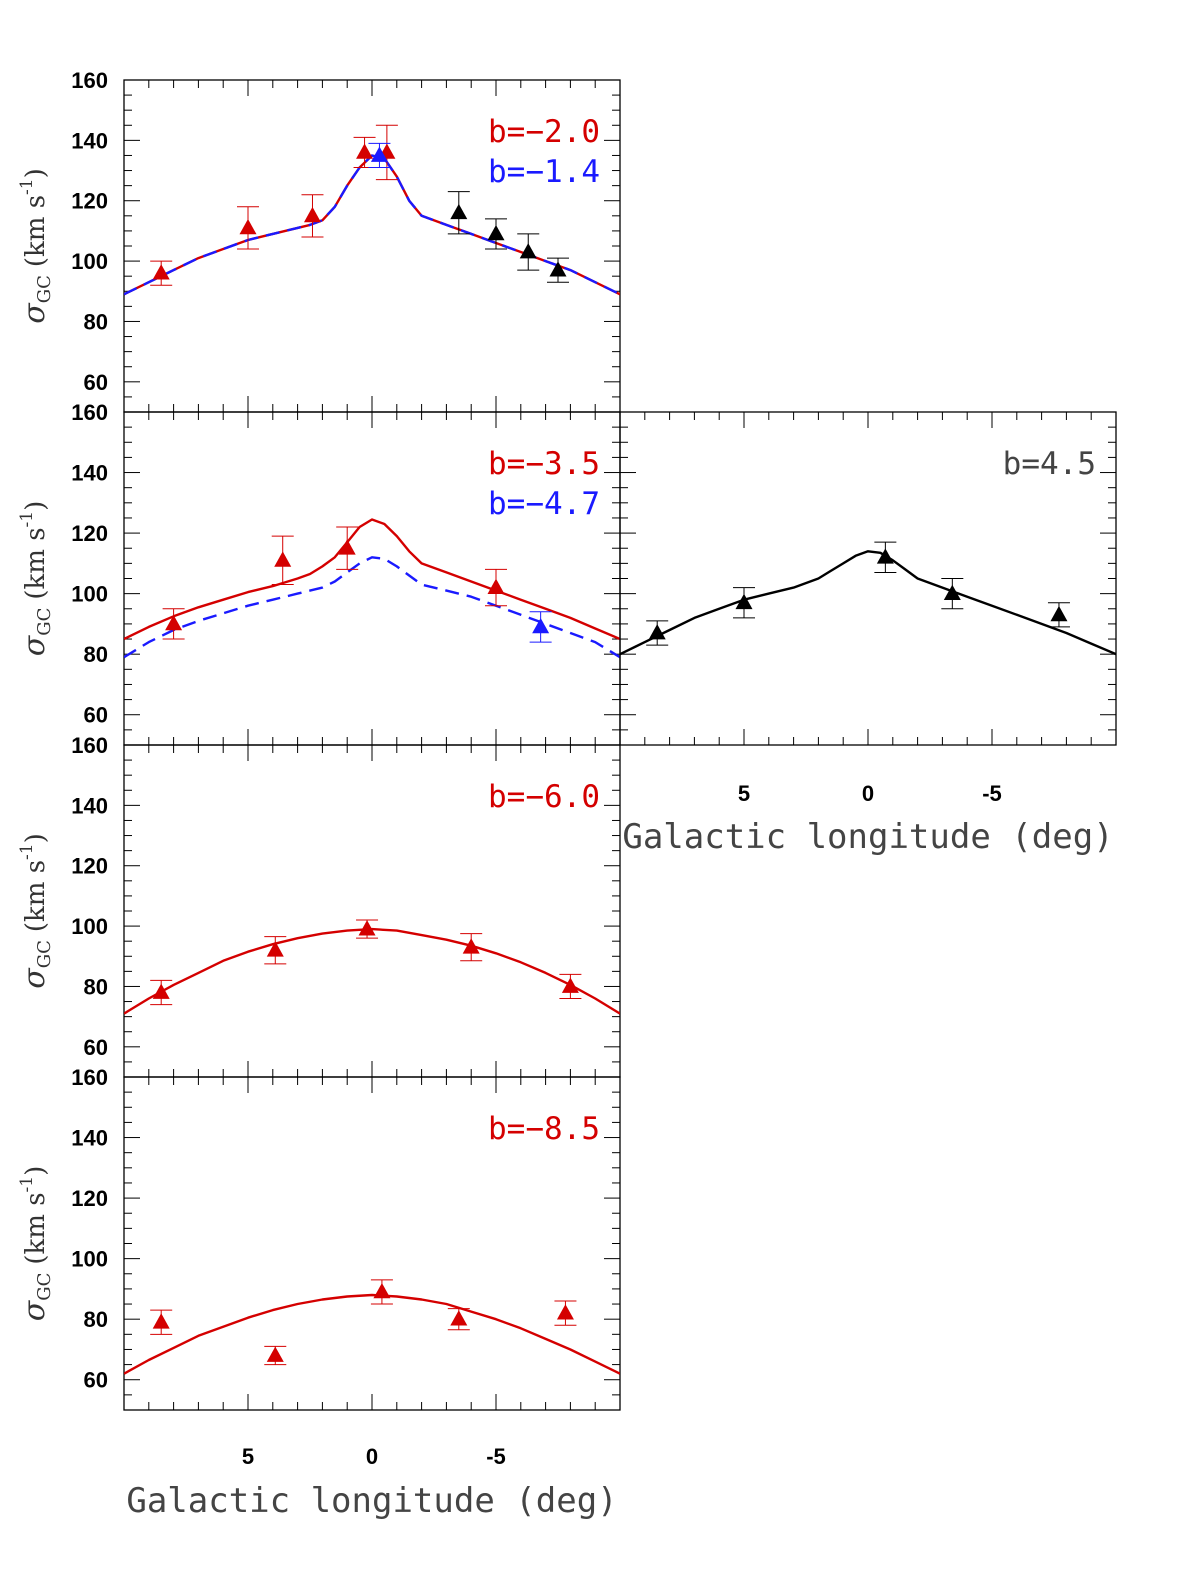 This screenshot has height=1587, width=1191. I want to click on panel-annotation: b=−4.7, so click(544, 504).